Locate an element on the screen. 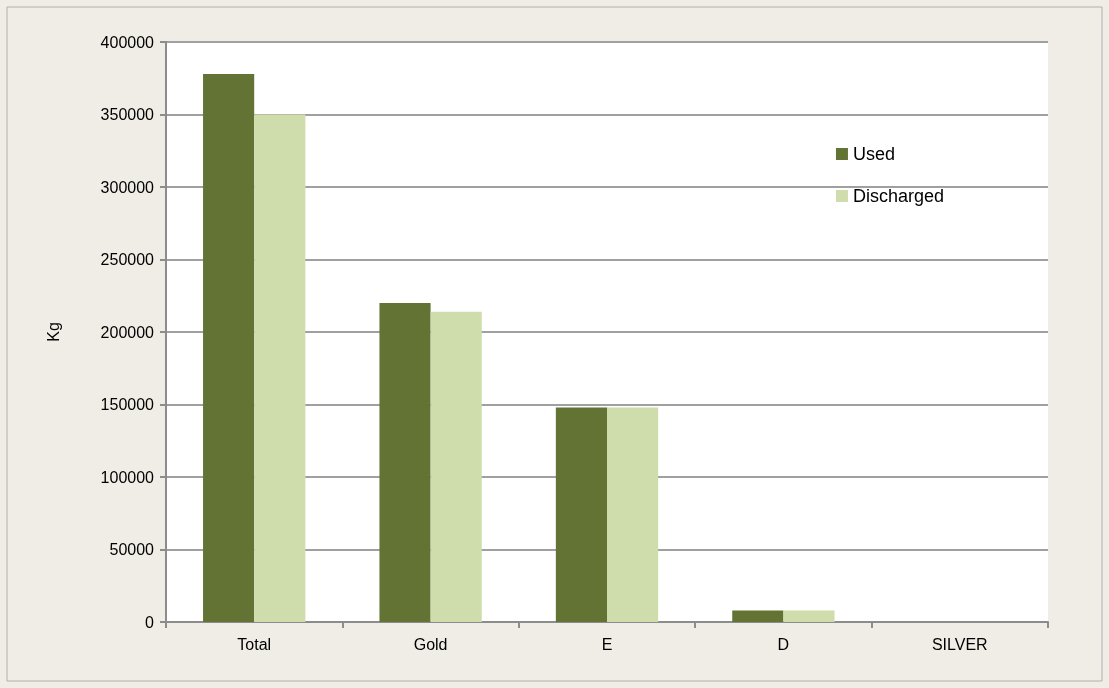  y-tick-label: 250000 is located at coordinates (127, 259).